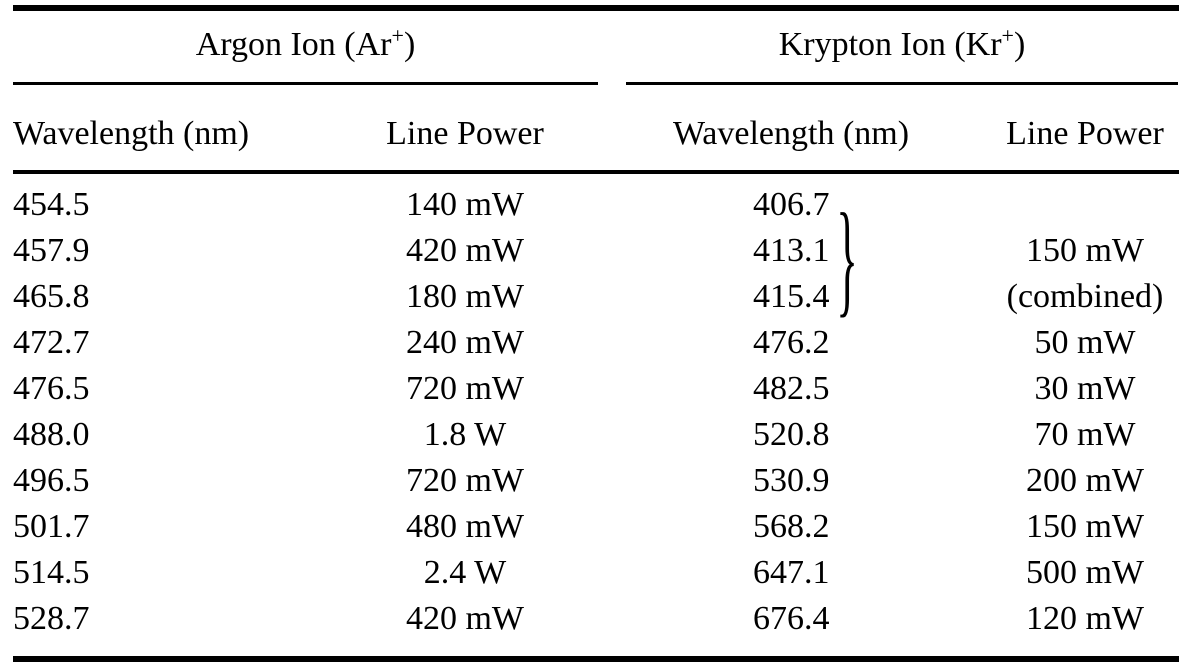 Image resolution: width=1199 pixels, height=669 pixels. I want to click on krypton-wavelength-value: 568.2, so click(791, 526).